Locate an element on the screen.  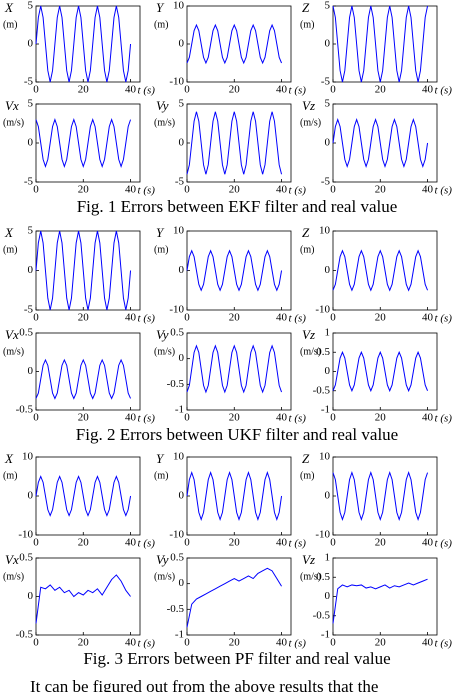
y-tick-label: 0.5 is located at coordinates (26, 333).